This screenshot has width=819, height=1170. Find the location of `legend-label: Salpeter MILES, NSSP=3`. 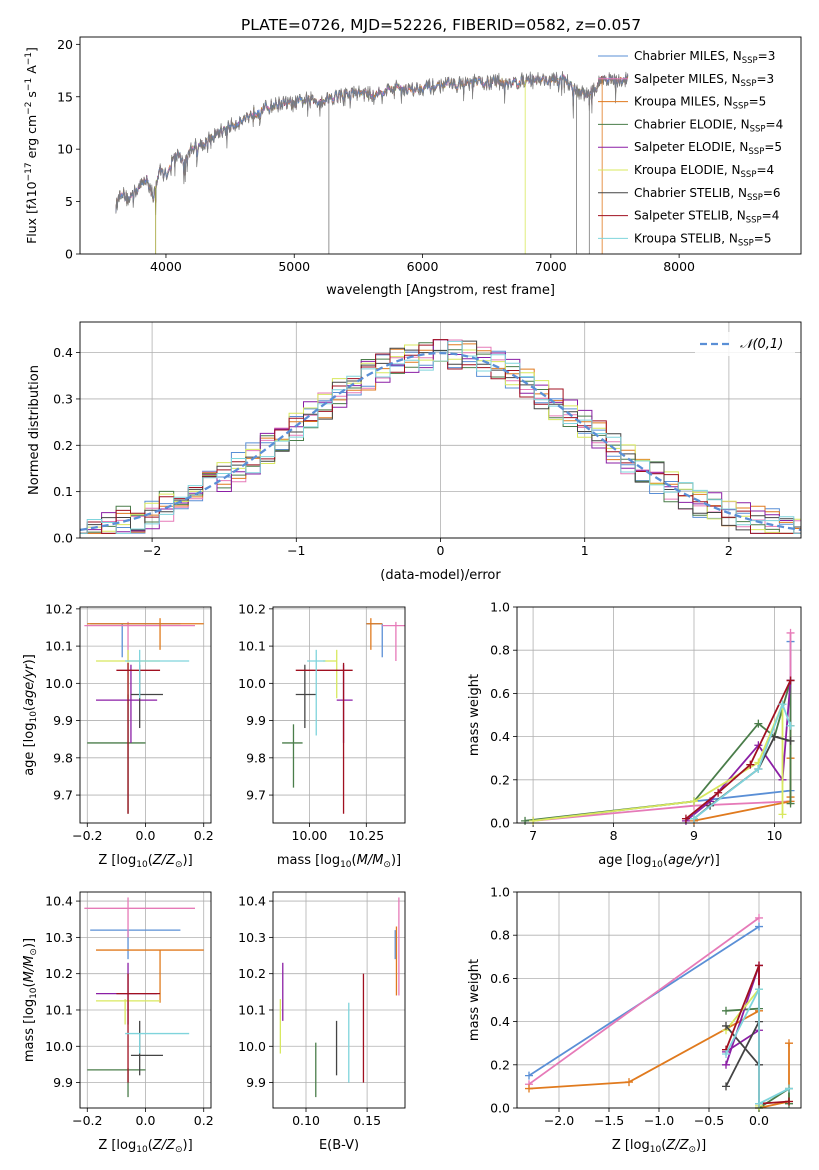

legend-label: Salpeter MILES, NSSP=3 is located at coordinates (704, 80).